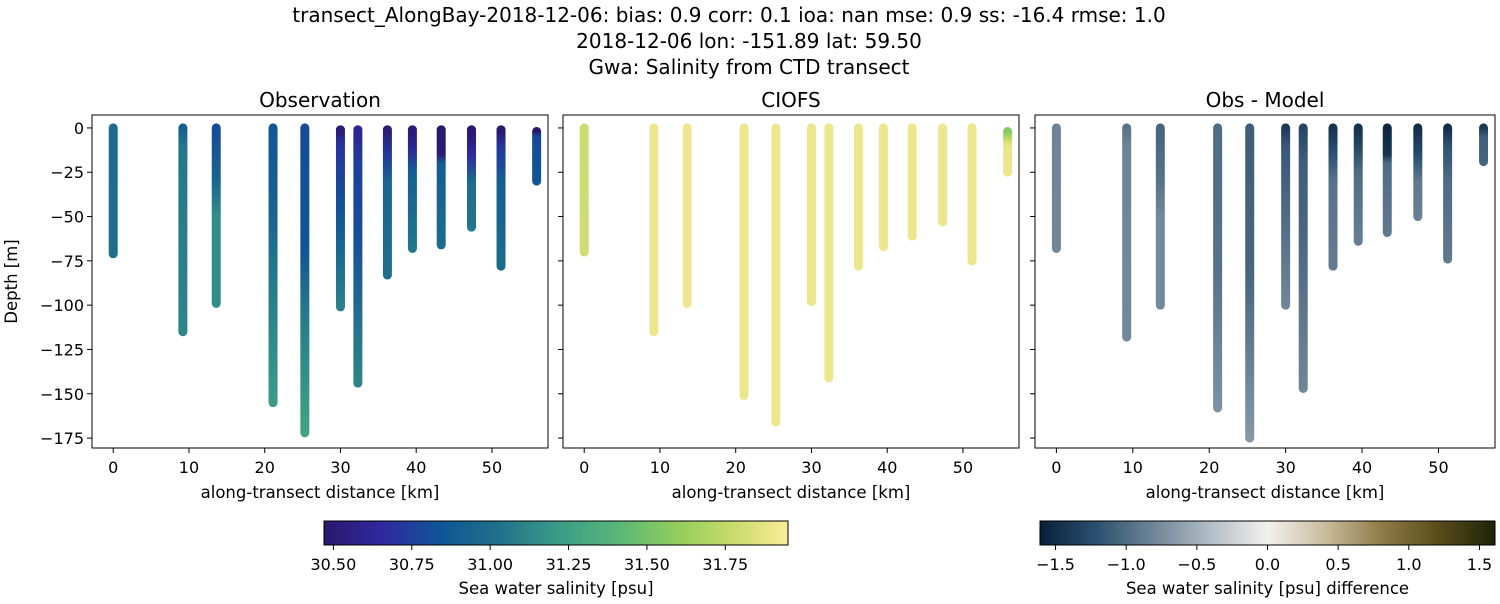  Describe the element at coordinates (1267, 564) in the screenshot. I see `colorbar-tick-label: 0.0` at that location.